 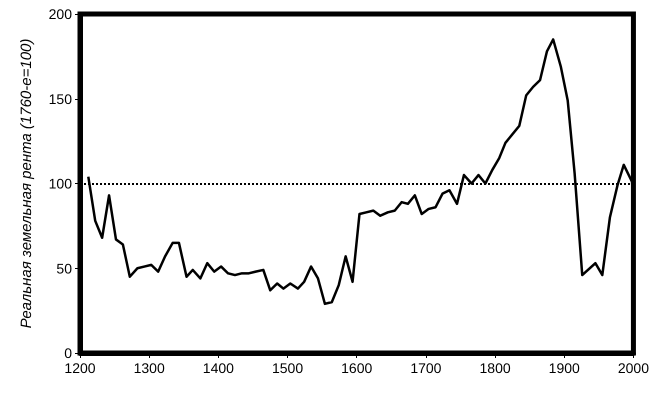 What do you see at coordinates (60, 14) in the screenshot?
I see `y-tick-label: 200` at bounding box center [60, 14].